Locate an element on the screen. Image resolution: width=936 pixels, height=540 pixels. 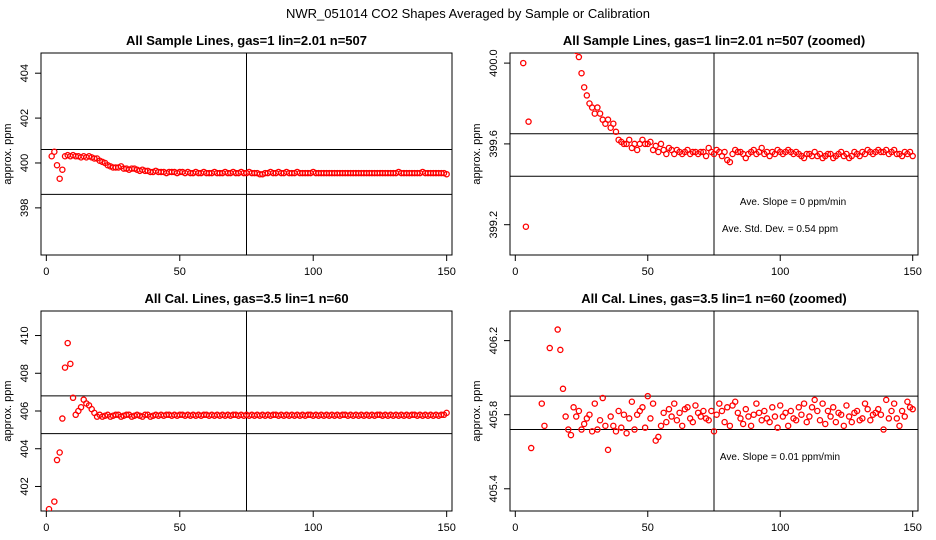
data-points is located at coordinates (721, 390).